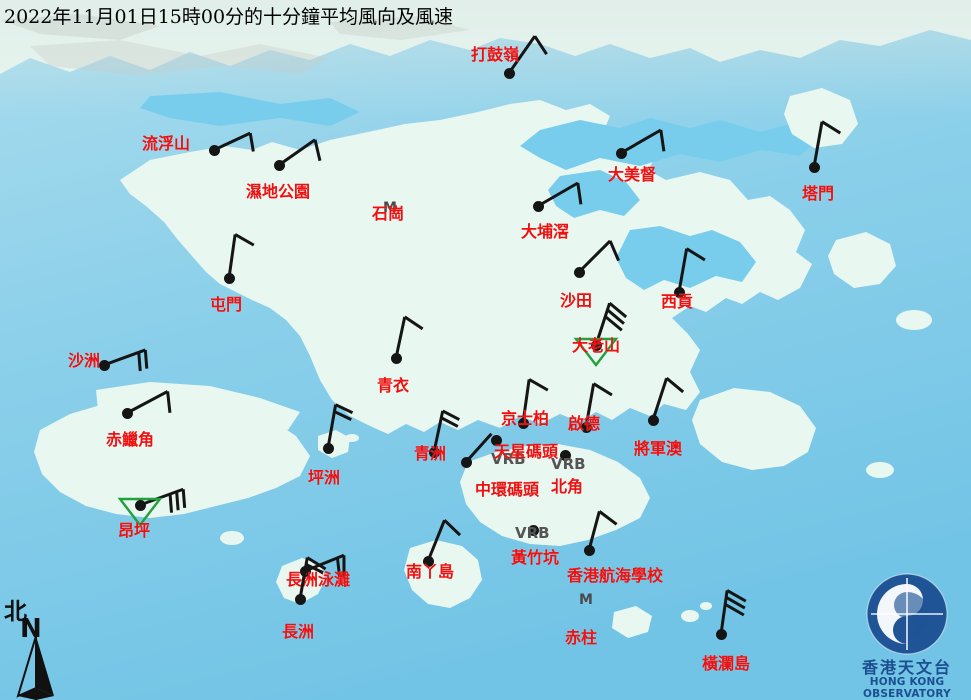 The width and height of the screenshot is (971, 700). I want to click on po-toi-islands, so click(632, 622).